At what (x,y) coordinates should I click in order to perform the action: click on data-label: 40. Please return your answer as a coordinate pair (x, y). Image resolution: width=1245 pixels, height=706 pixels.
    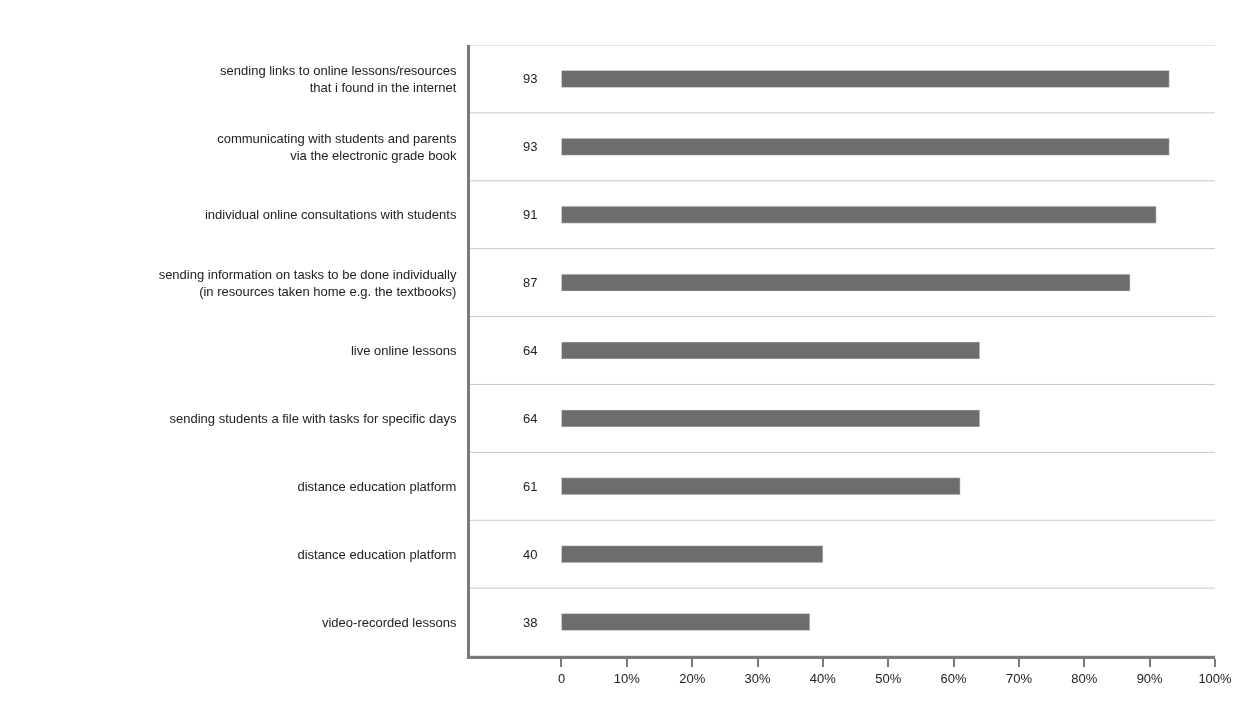
    Looking at the image, I should click on (530, 554).